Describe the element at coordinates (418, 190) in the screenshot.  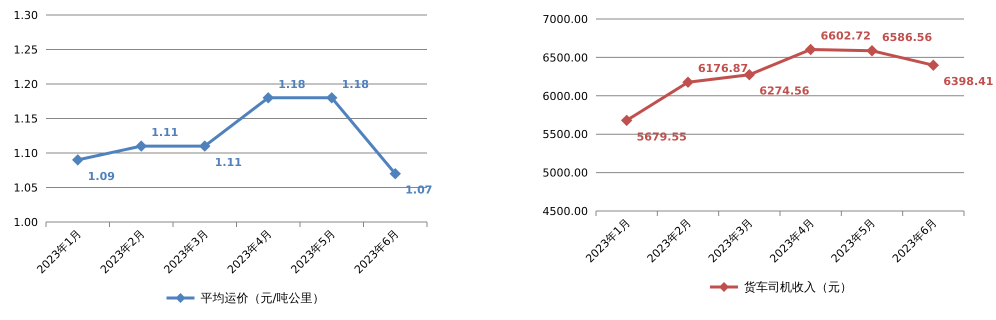
I see `data-label: 1.07` at that location.